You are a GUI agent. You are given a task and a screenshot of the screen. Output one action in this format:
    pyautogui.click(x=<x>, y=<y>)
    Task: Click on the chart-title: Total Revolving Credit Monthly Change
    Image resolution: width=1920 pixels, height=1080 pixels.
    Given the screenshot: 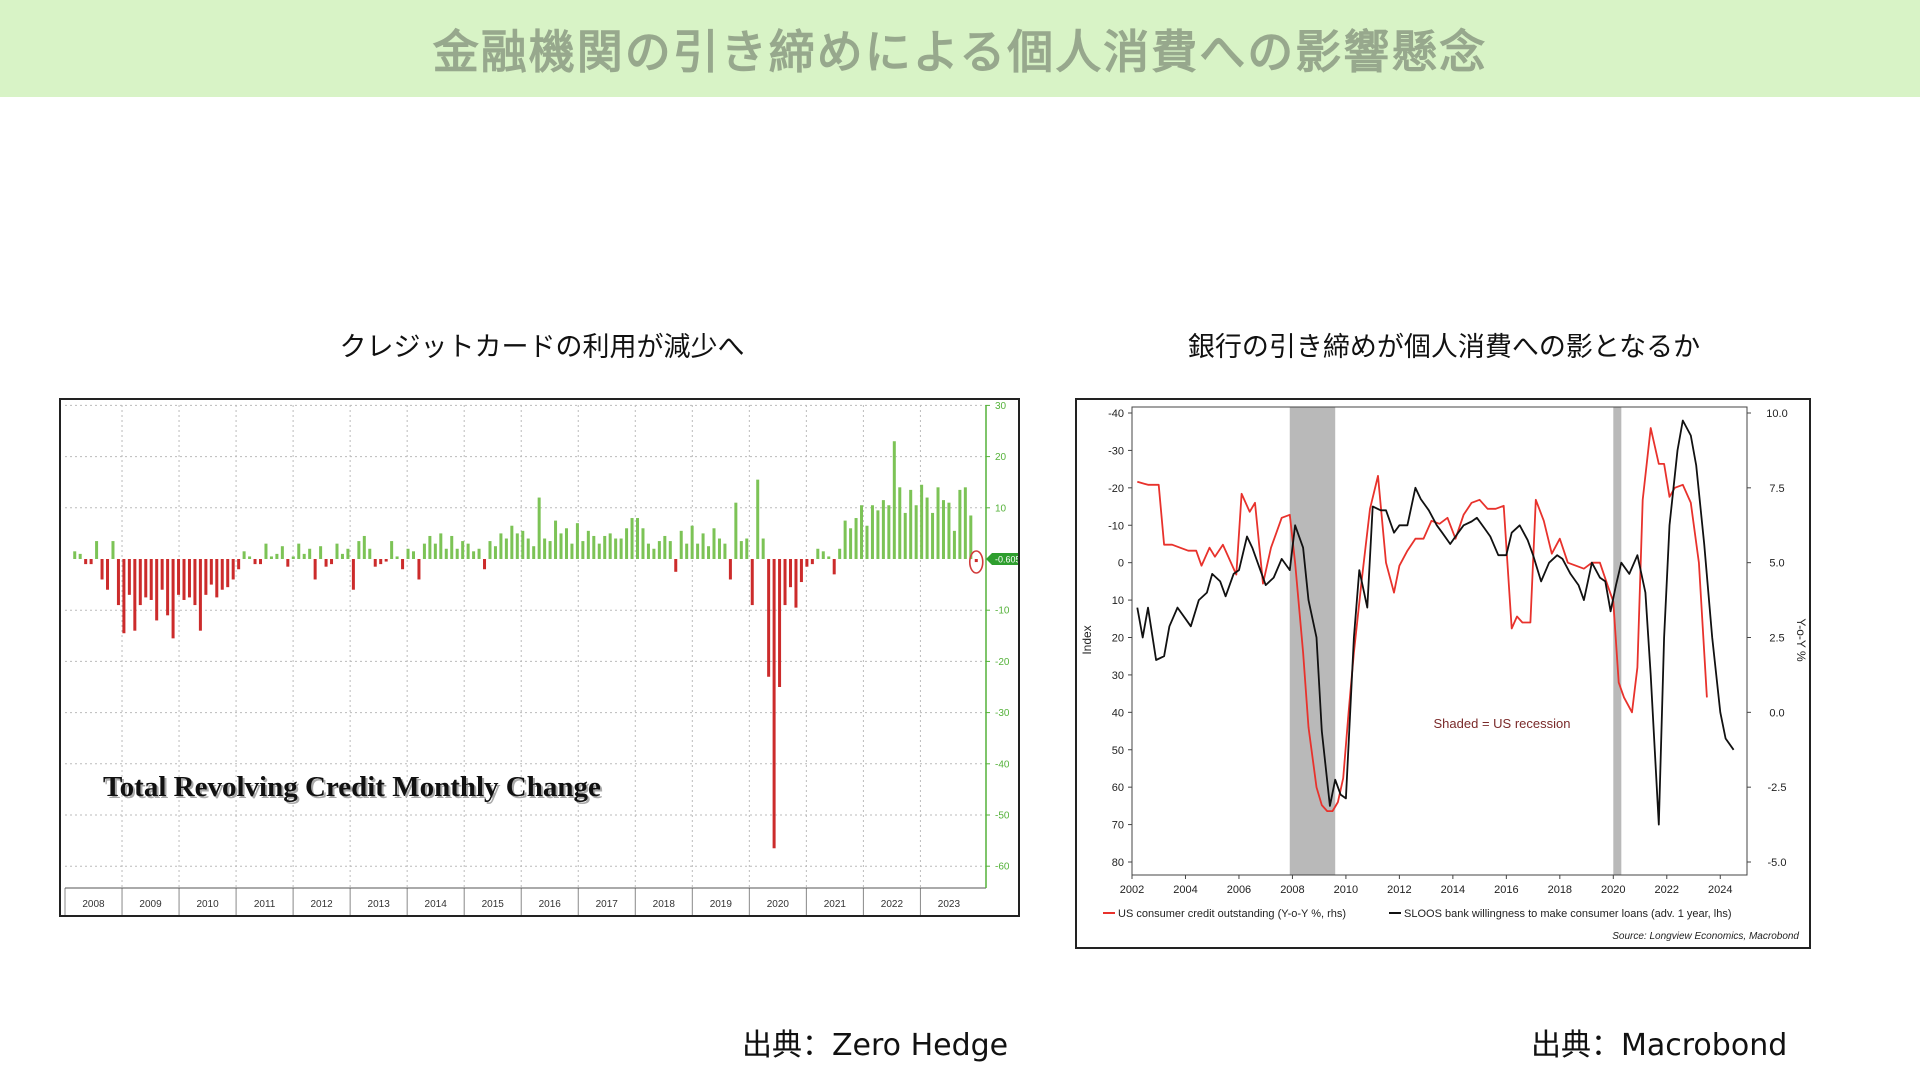 What is the action you would take?
    pyautogui.click(x=352, y=787)
    